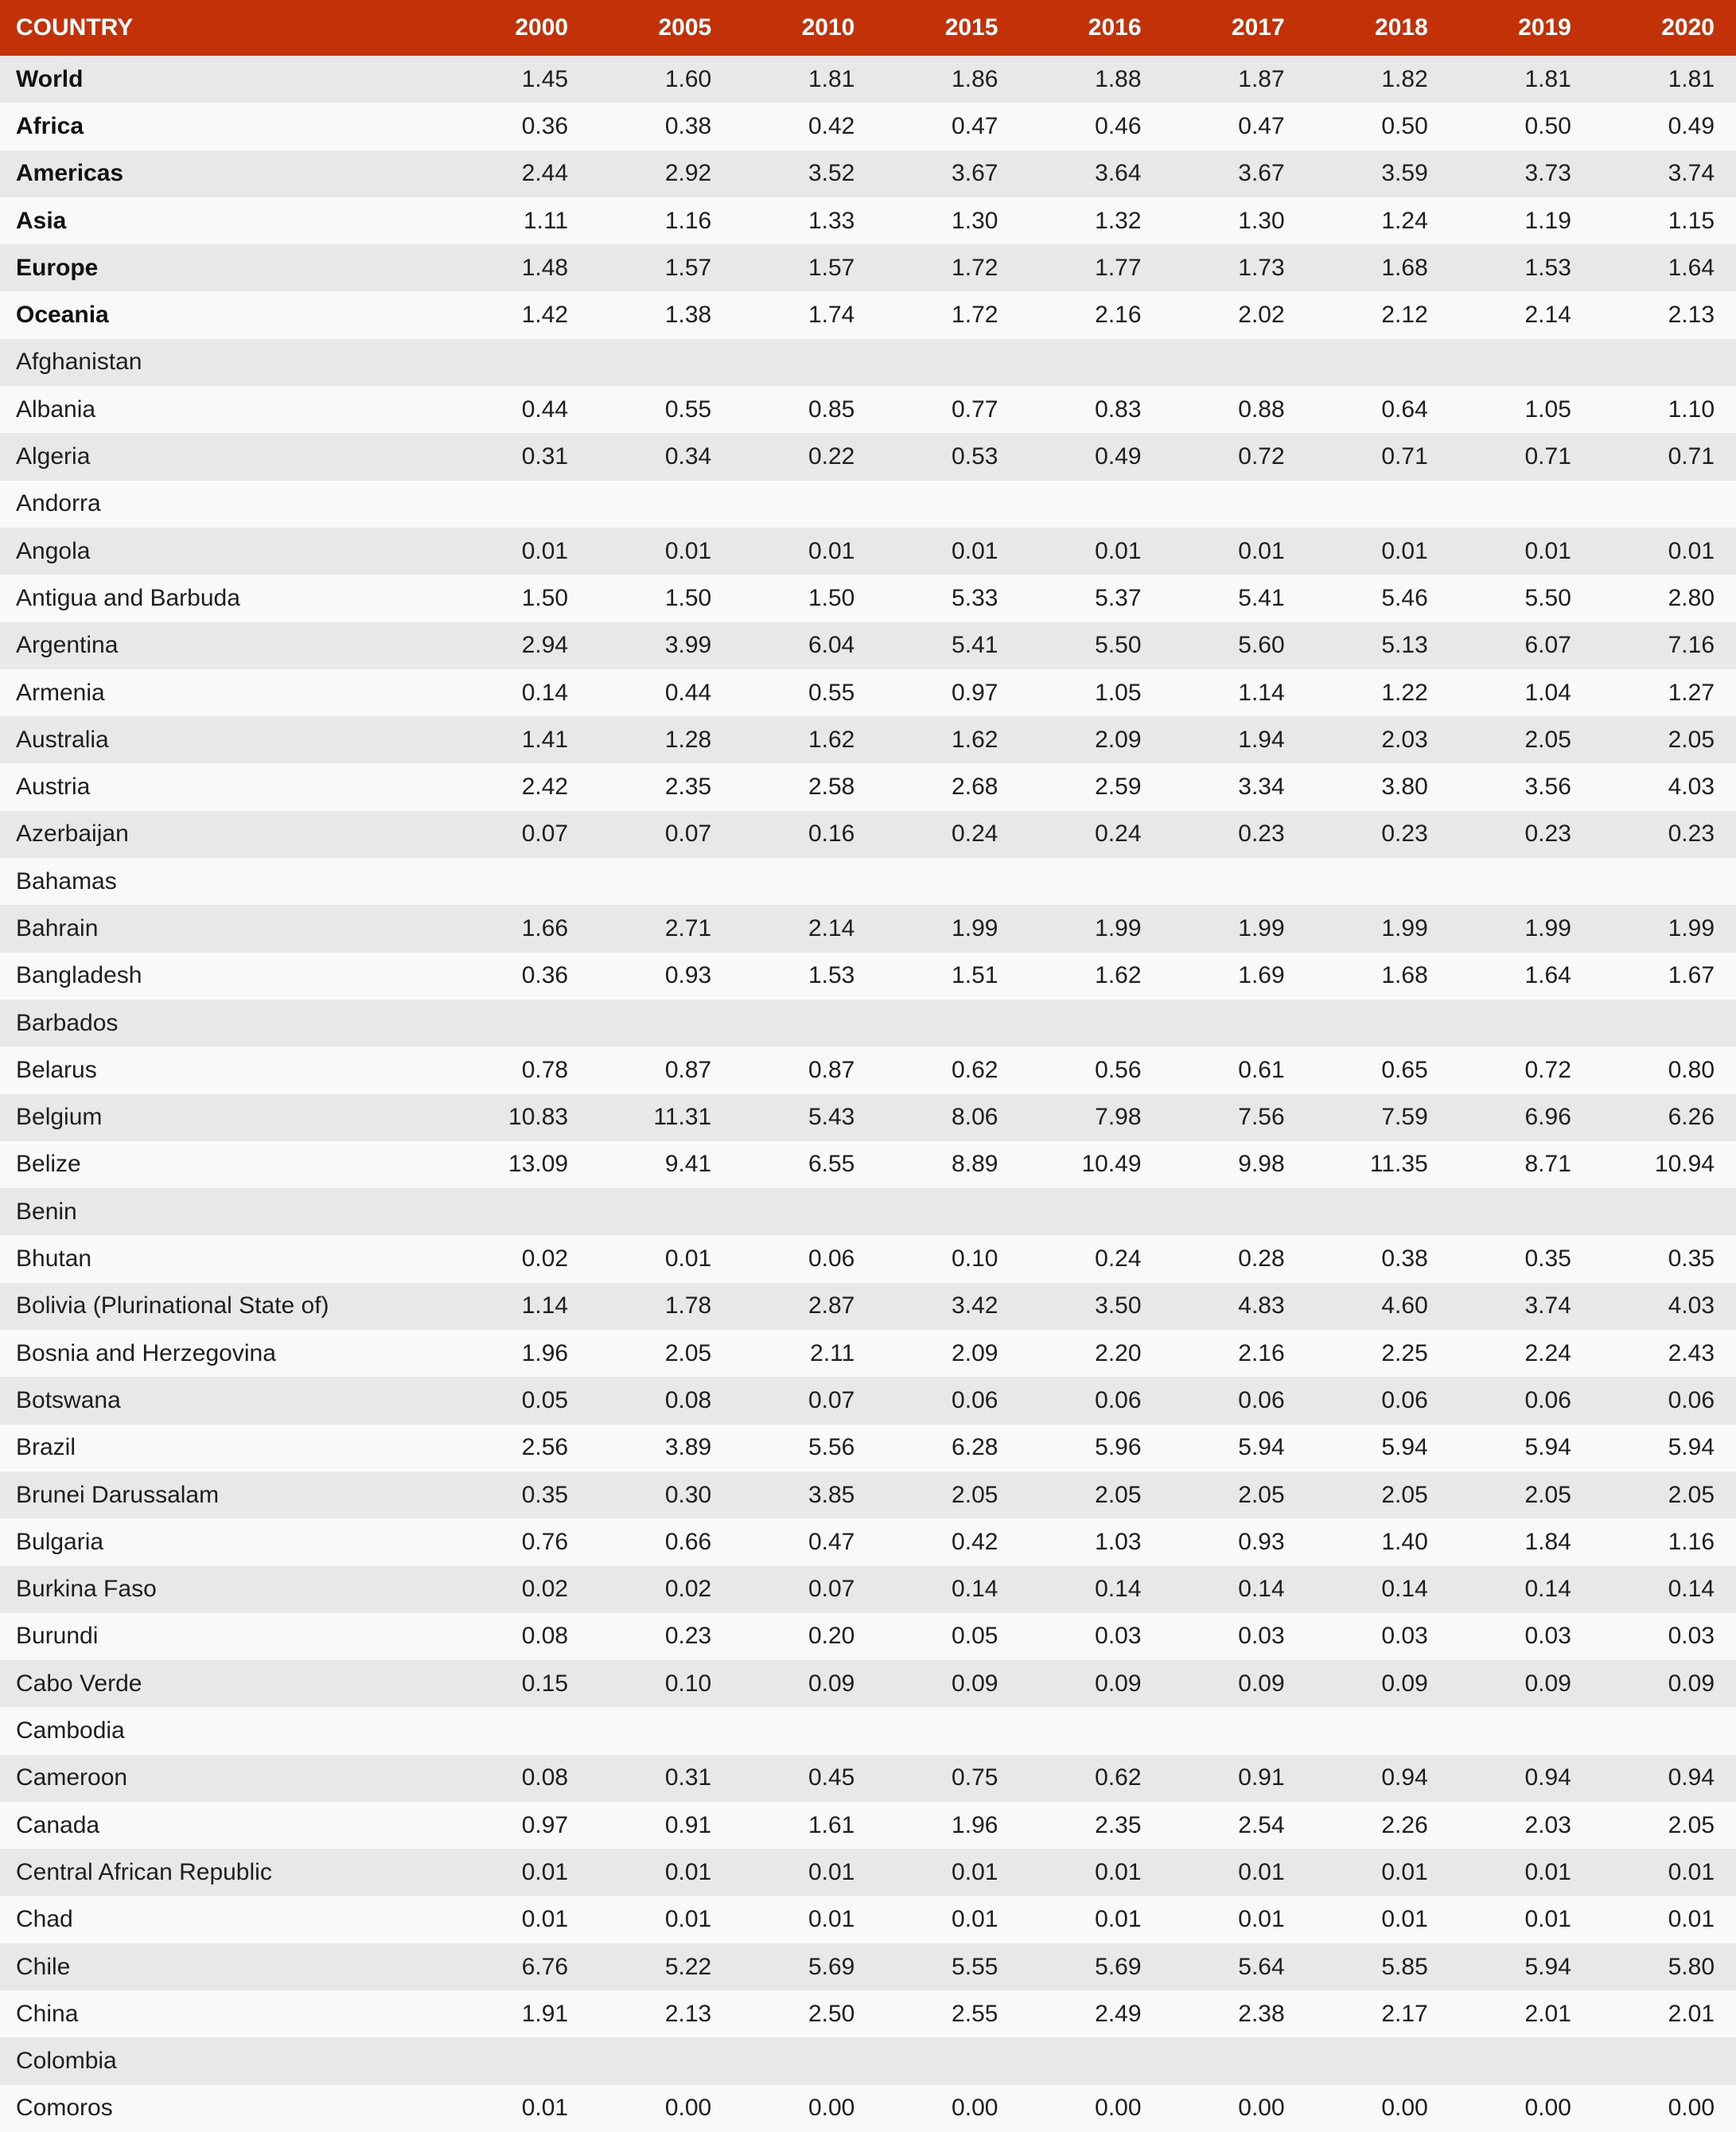 Image resolution: width=1736 pixels, height=2132 pixels. Describe the element at coordinates (1691, 975) in the screenshot. I see `value-cell: 1.67` at that location.